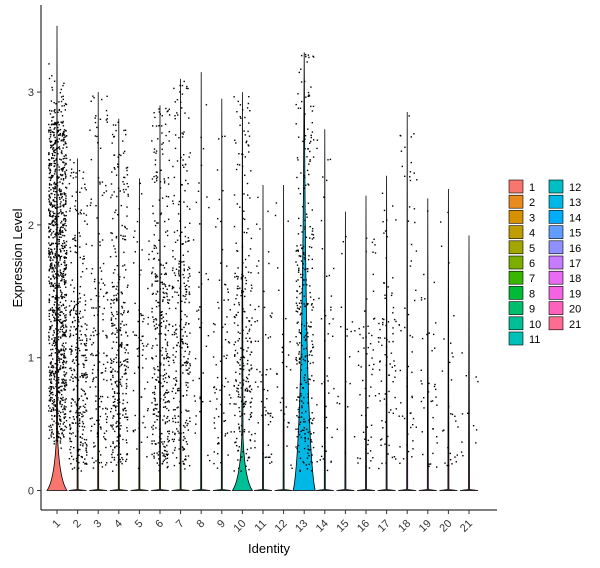 This screenshot has height=568, width=600. What do you see at coordinates (466, 526) in the screenshot?
I see `x-tick-label: 21` at bounding box center [466, 526].